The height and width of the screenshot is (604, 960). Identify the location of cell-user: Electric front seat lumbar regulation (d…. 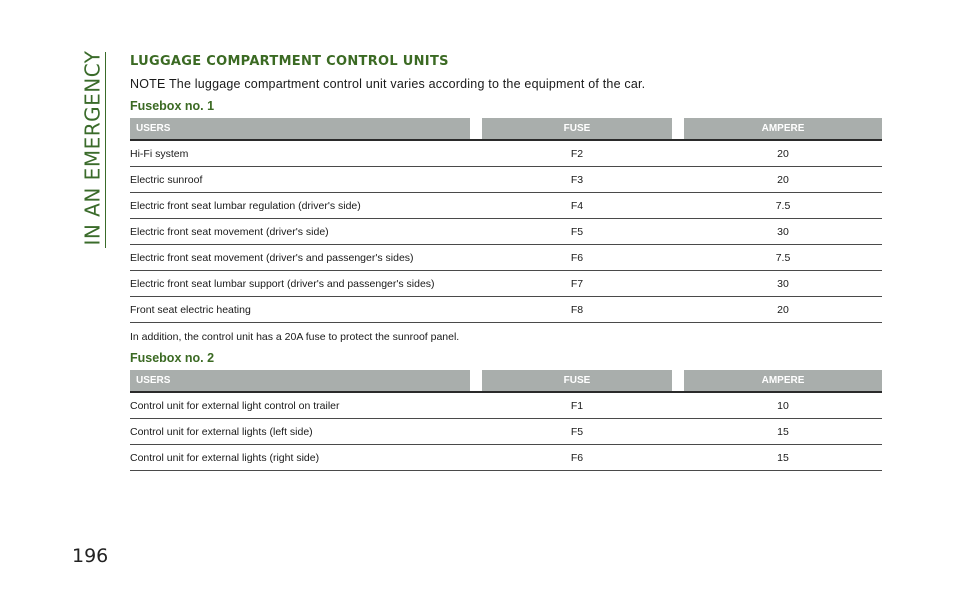
(300, 206).